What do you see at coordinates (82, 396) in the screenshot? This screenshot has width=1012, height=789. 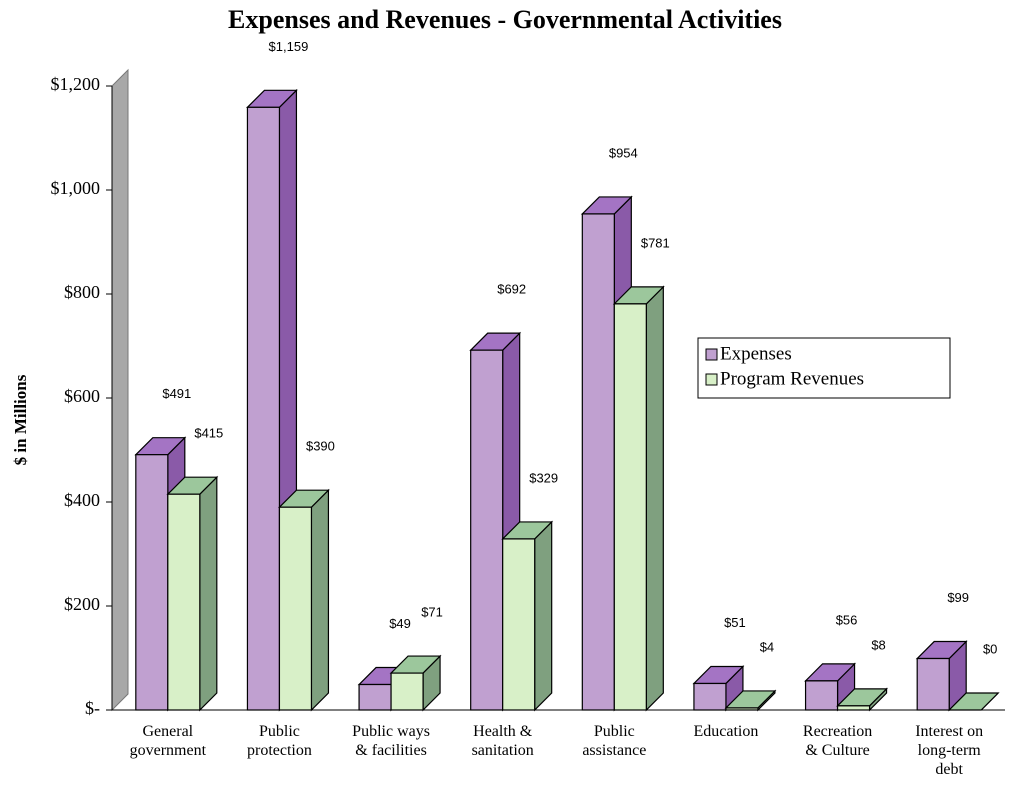 I see `y-tick-label: $600` at bounding box center [82, 396].